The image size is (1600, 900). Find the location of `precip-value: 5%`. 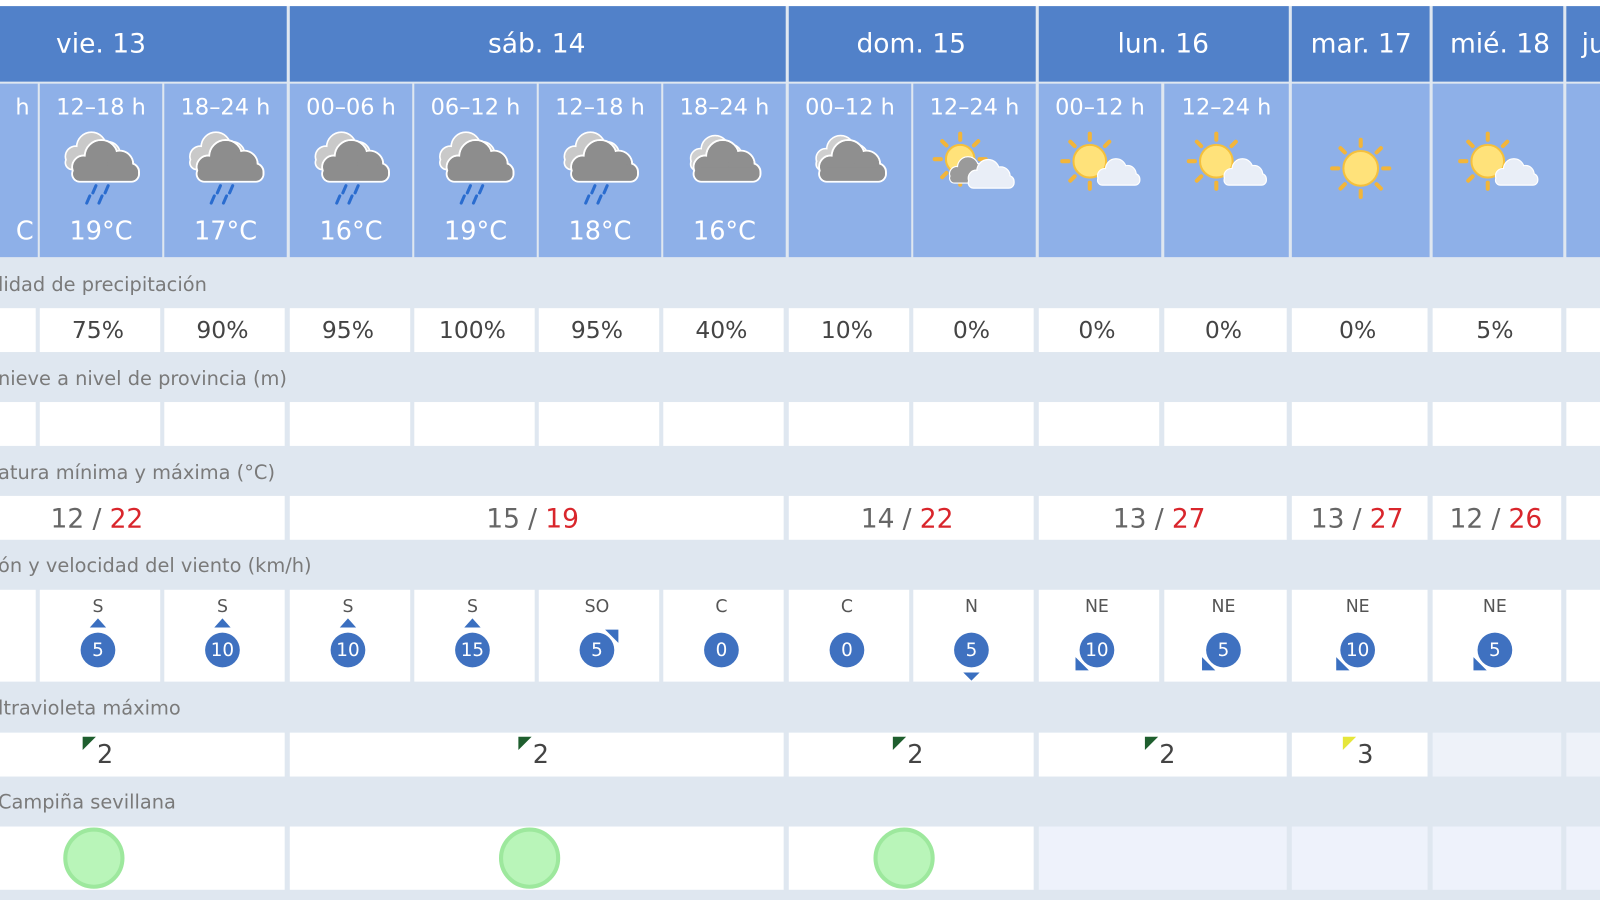

precip-value: 5% is located at coordinates (1494, 330).